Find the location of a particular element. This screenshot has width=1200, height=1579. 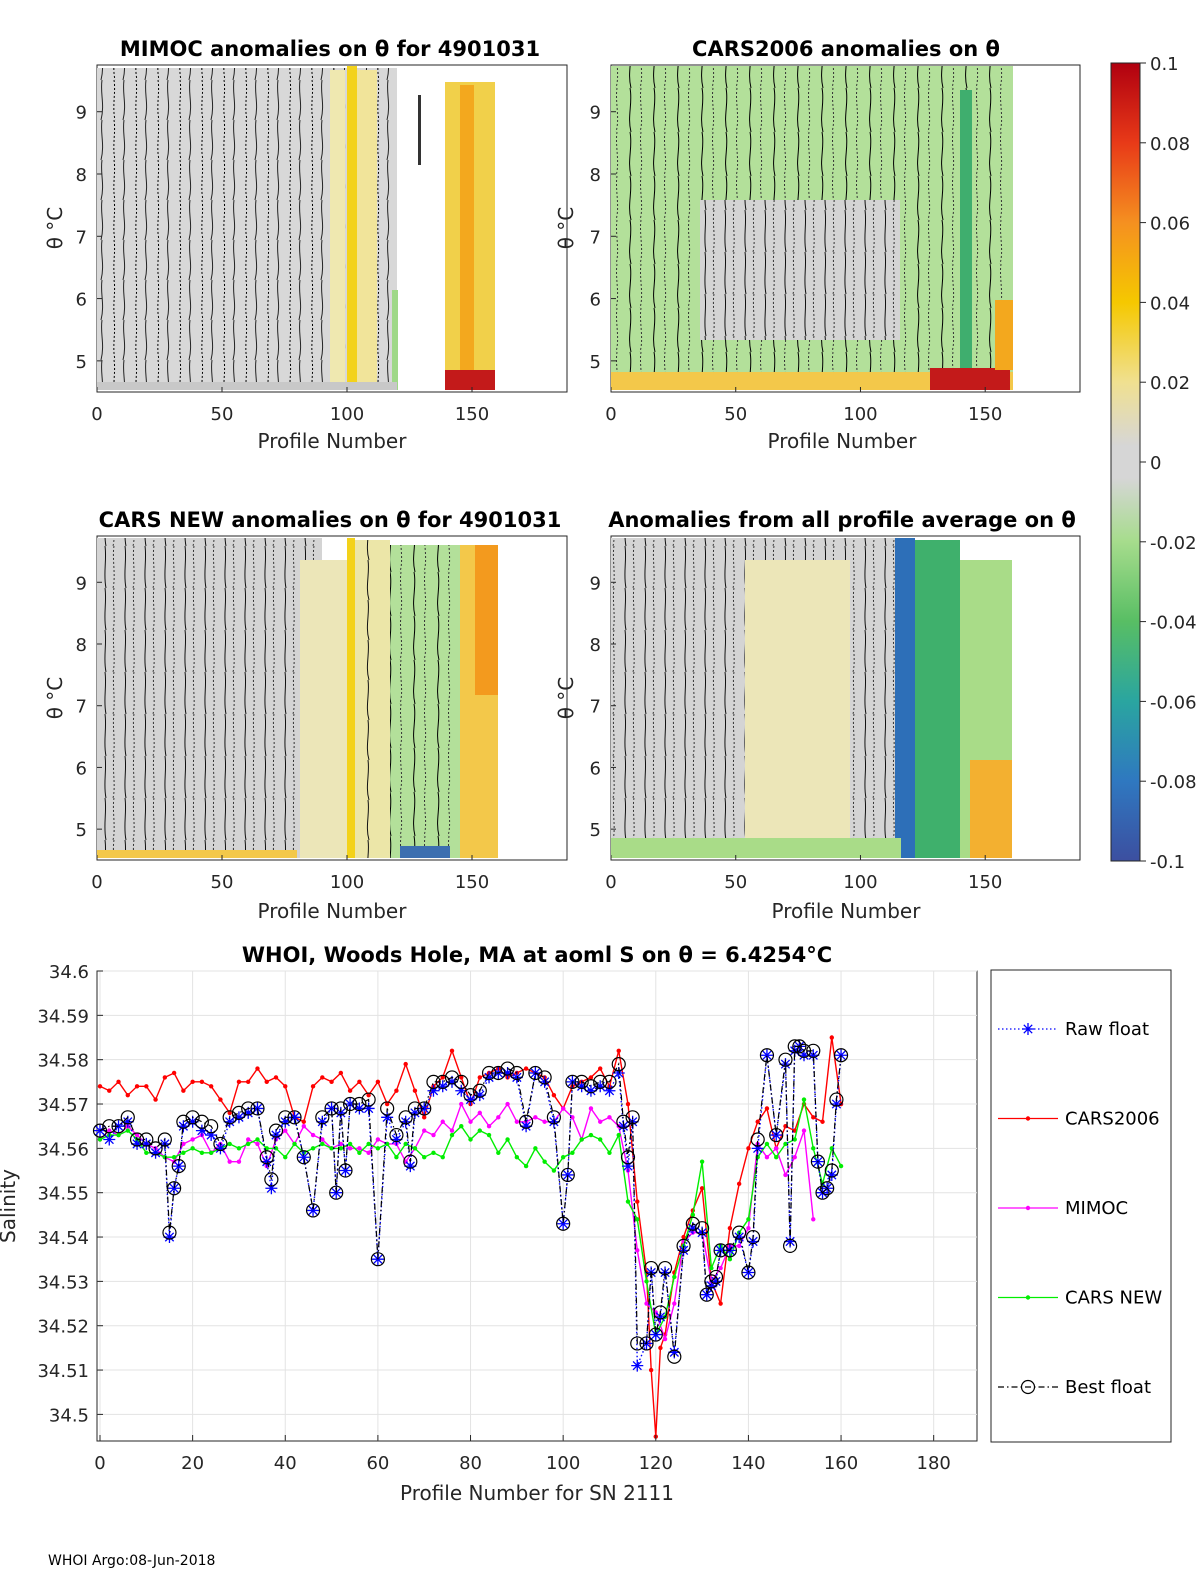

y-tick-label: 9 is located at coordinates (595, 113).